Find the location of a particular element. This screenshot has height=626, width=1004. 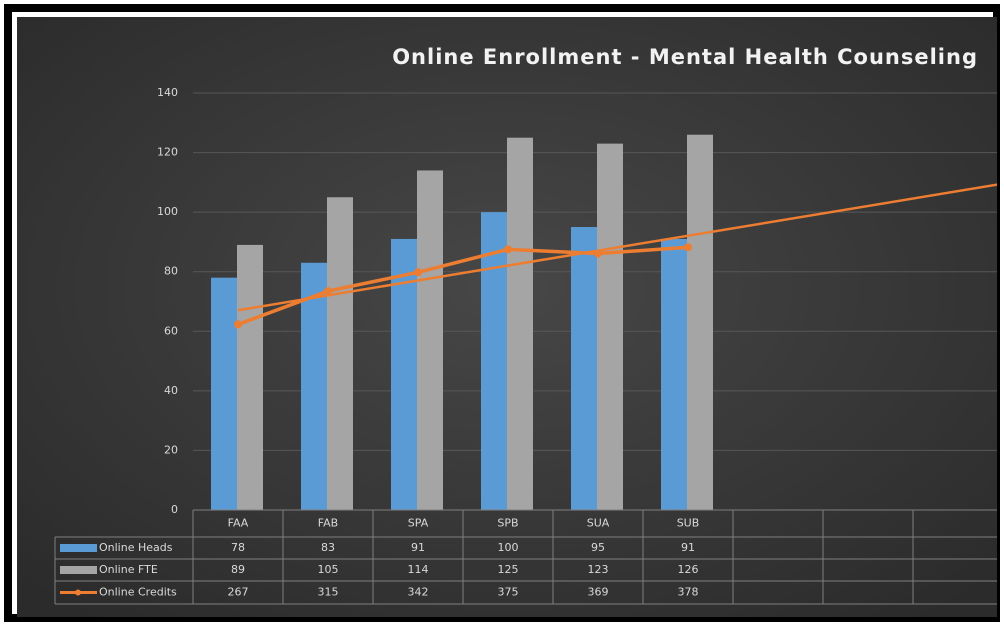

x-tick-label: FAB is located at coordinates (328, 523).